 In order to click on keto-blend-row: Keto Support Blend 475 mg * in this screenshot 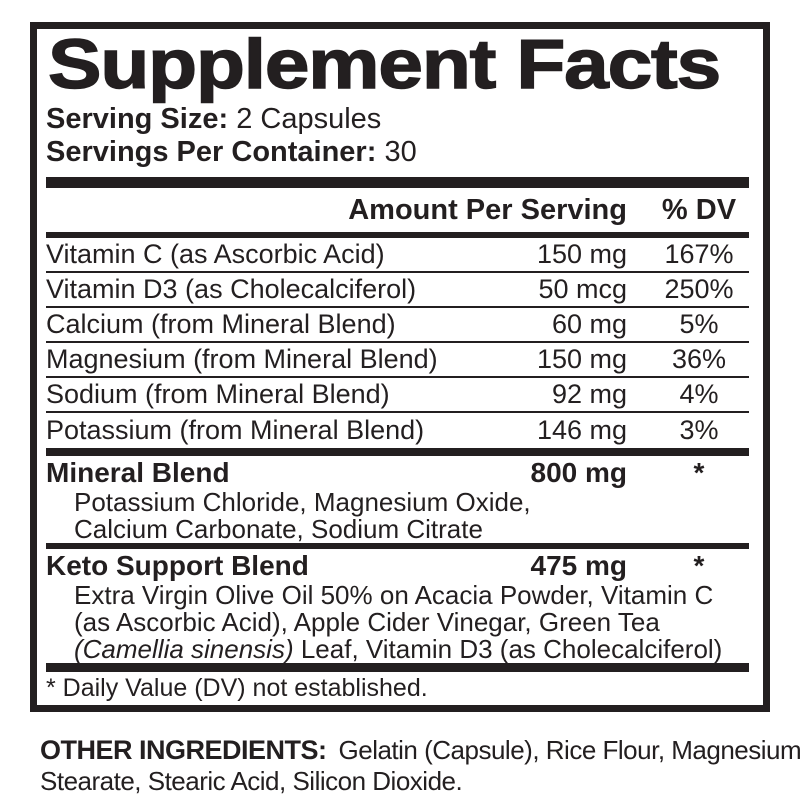, I will do `click(397, 565)`.